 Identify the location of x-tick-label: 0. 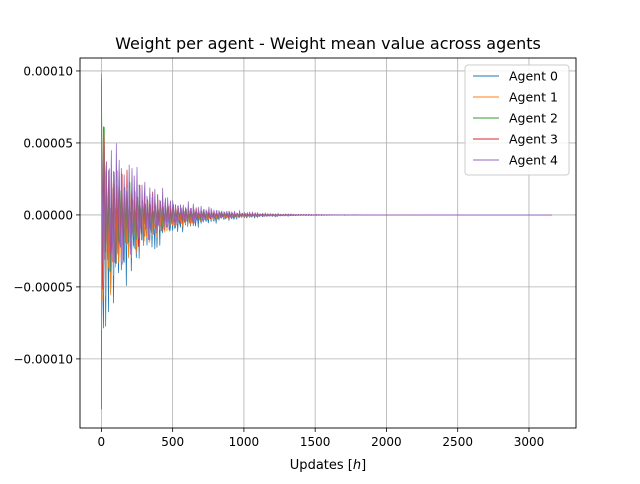
(102, 442).